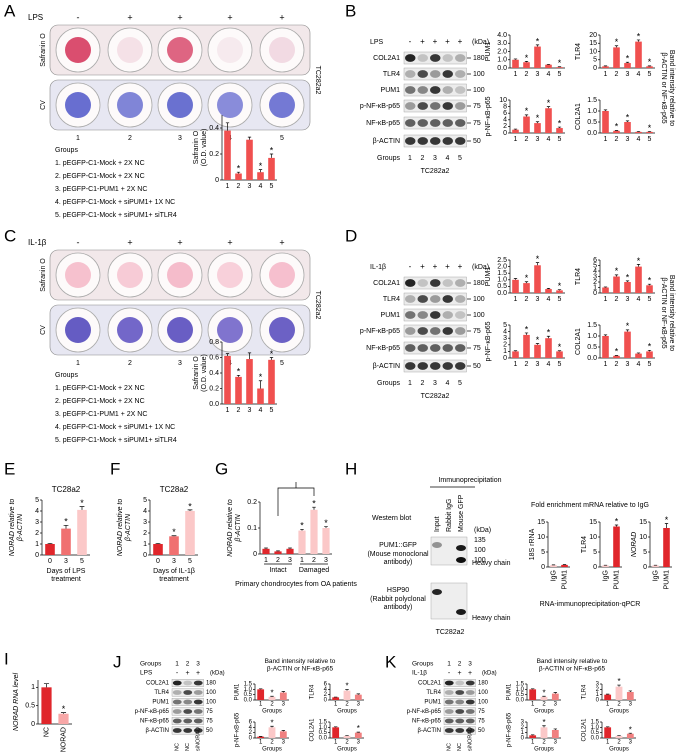 Image resolution: width=685 pixels, height=752 pixels. Describe the element at coordinates (541, 537) in the screenshot. I see `y-tick-label: 10` at that location.